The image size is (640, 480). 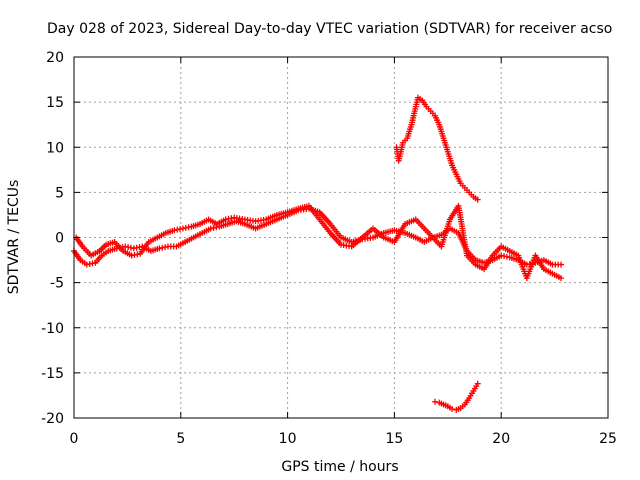 I want to click on x-tick-label: 15, so click(x=394, y=439).